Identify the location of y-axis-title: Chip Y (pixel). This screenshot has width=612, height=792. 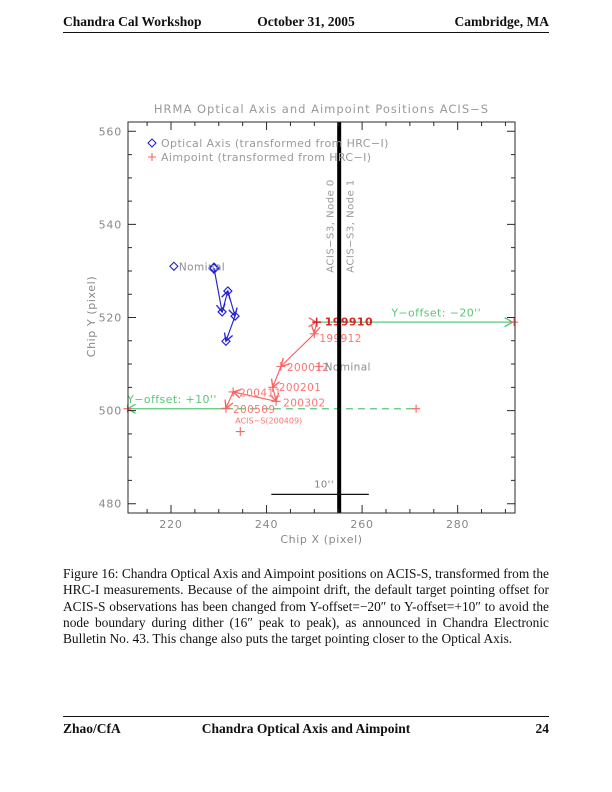
(91, 316).